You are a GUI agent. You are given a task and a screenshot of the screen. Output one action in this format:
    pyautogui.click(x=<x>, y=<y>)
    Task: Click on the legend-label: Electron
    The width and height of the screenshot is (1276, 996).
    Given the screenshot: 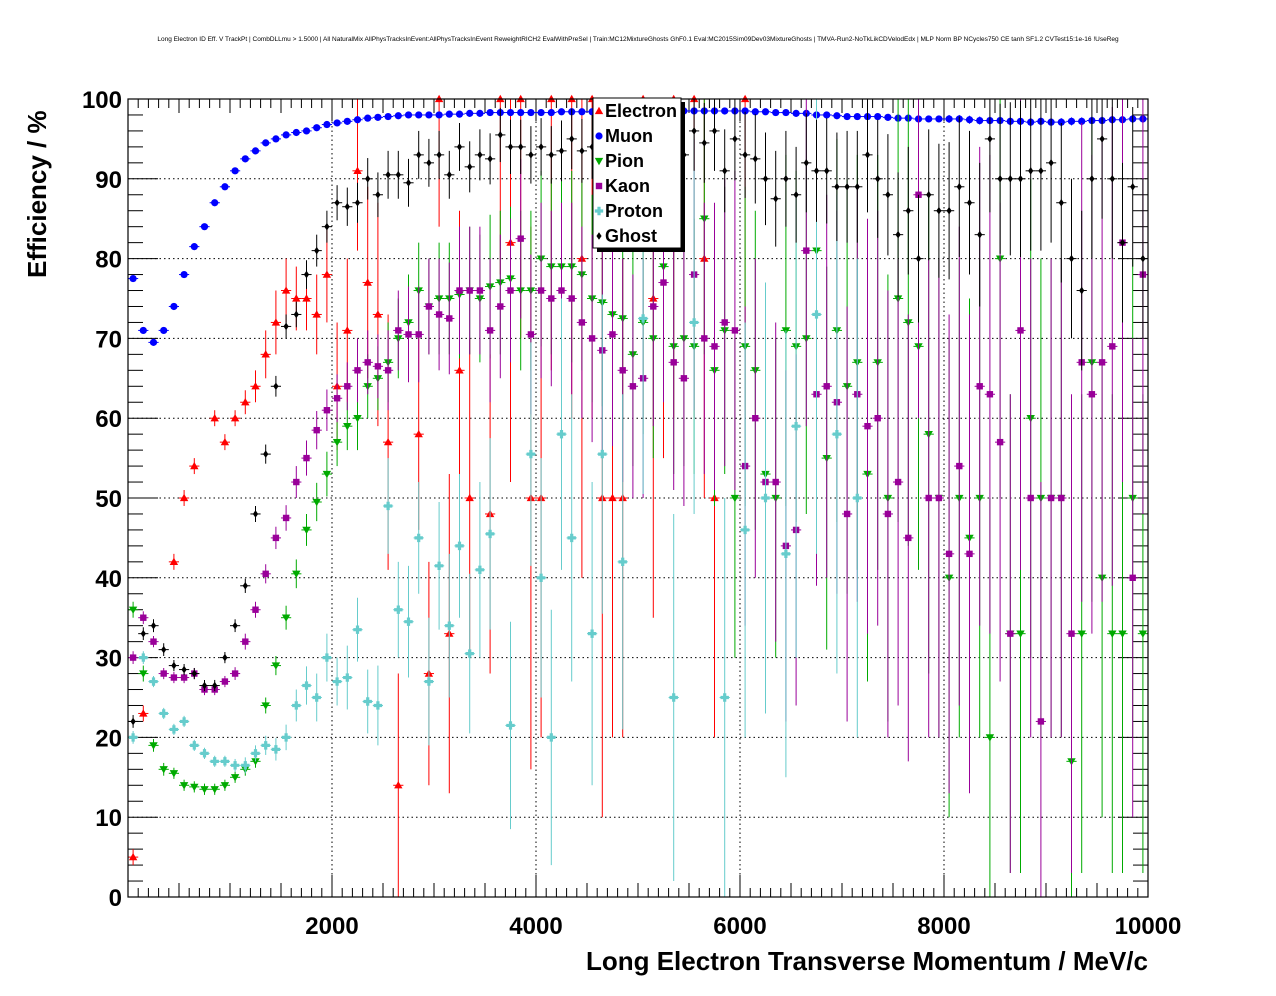 What is the action you would take?
    pyautogui.click(x=641, y=111)
    